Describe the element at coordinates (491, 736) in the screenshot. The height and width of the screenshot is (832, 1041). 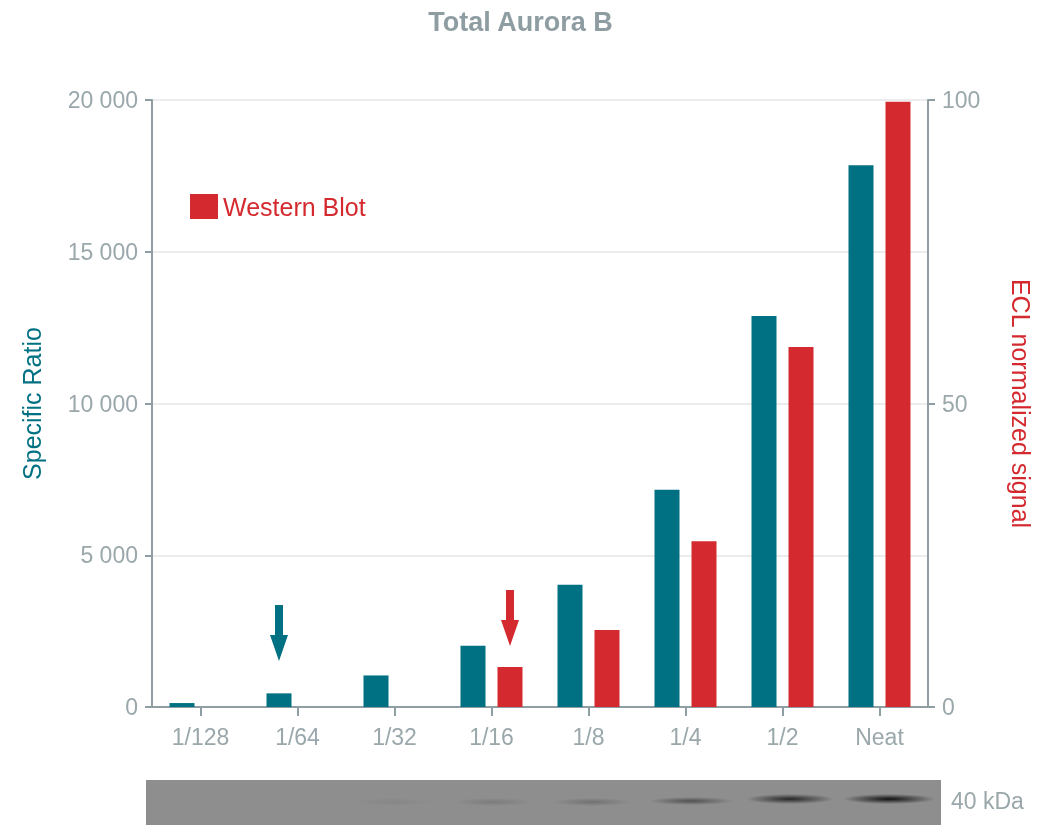
I see `x-tick-label: 1/16` at that location.